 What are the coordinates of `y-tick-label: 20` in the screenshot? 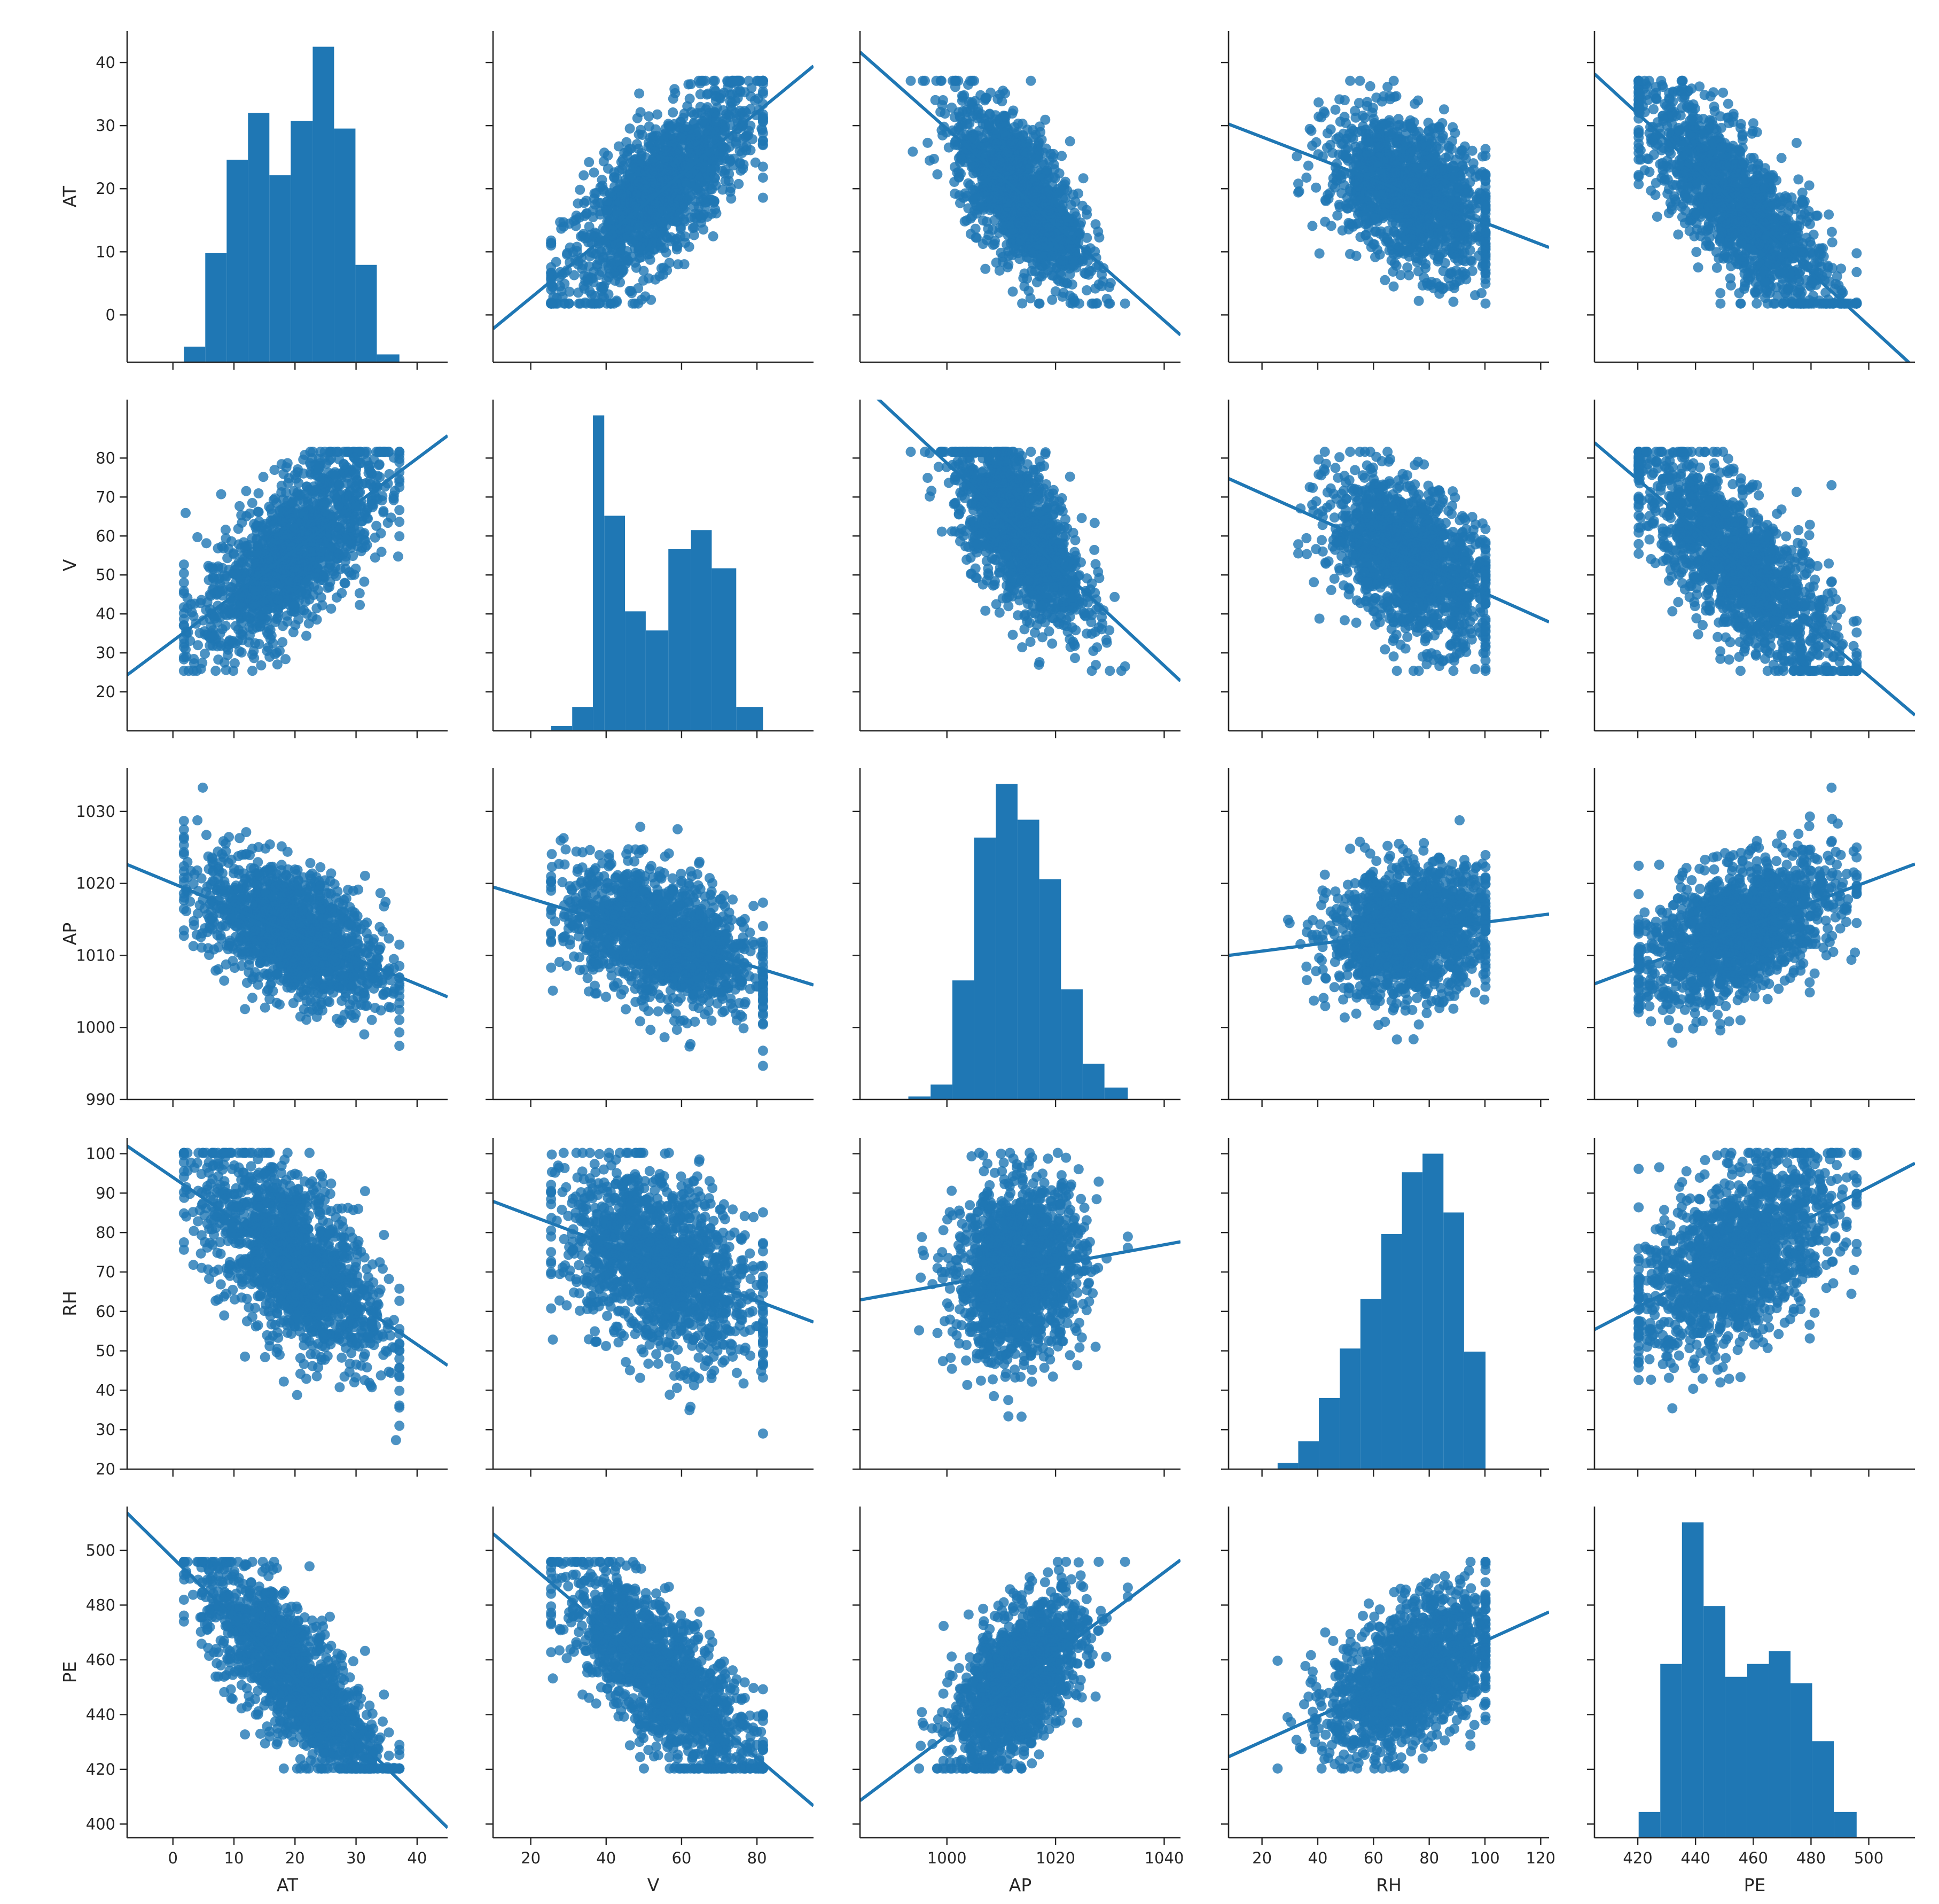 It's located at (105, 189).